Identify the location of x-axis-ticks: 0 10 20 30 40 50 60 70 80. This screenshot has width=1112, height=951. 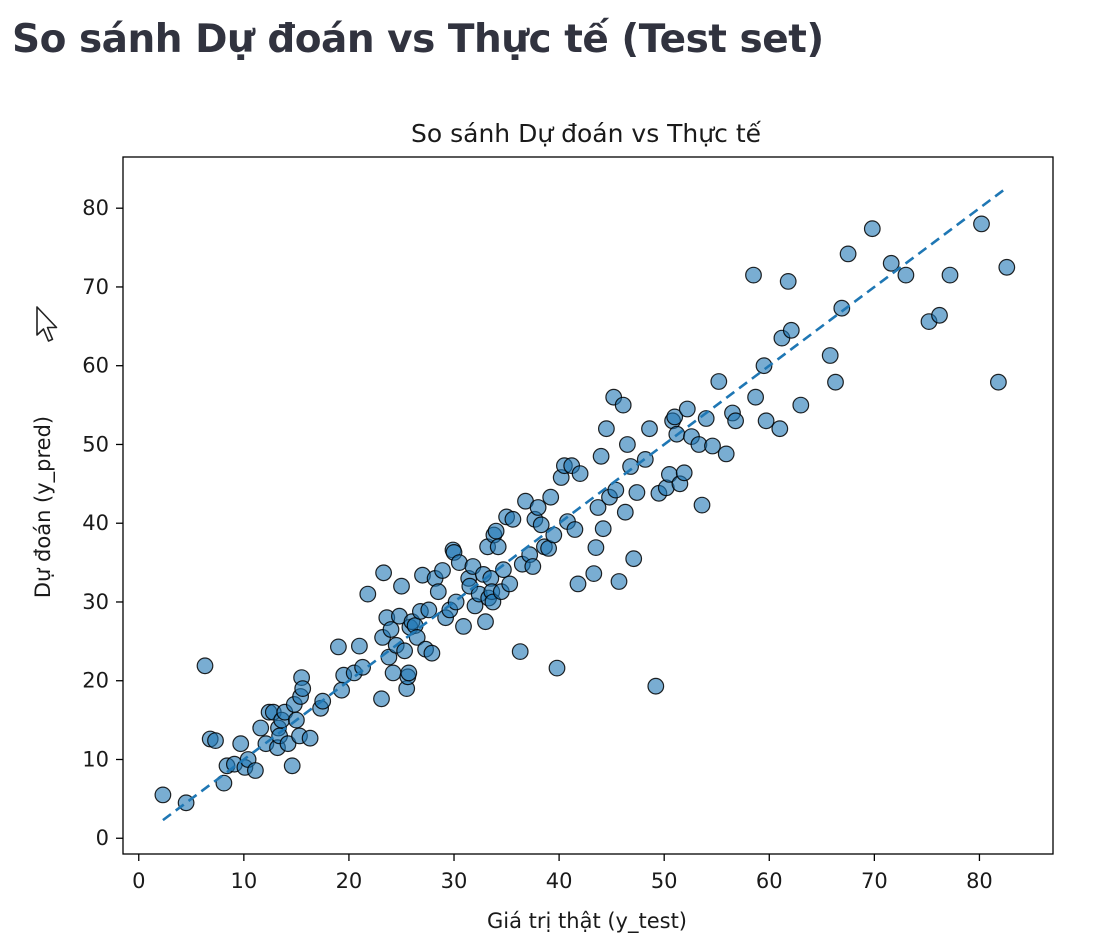
(562, 873).